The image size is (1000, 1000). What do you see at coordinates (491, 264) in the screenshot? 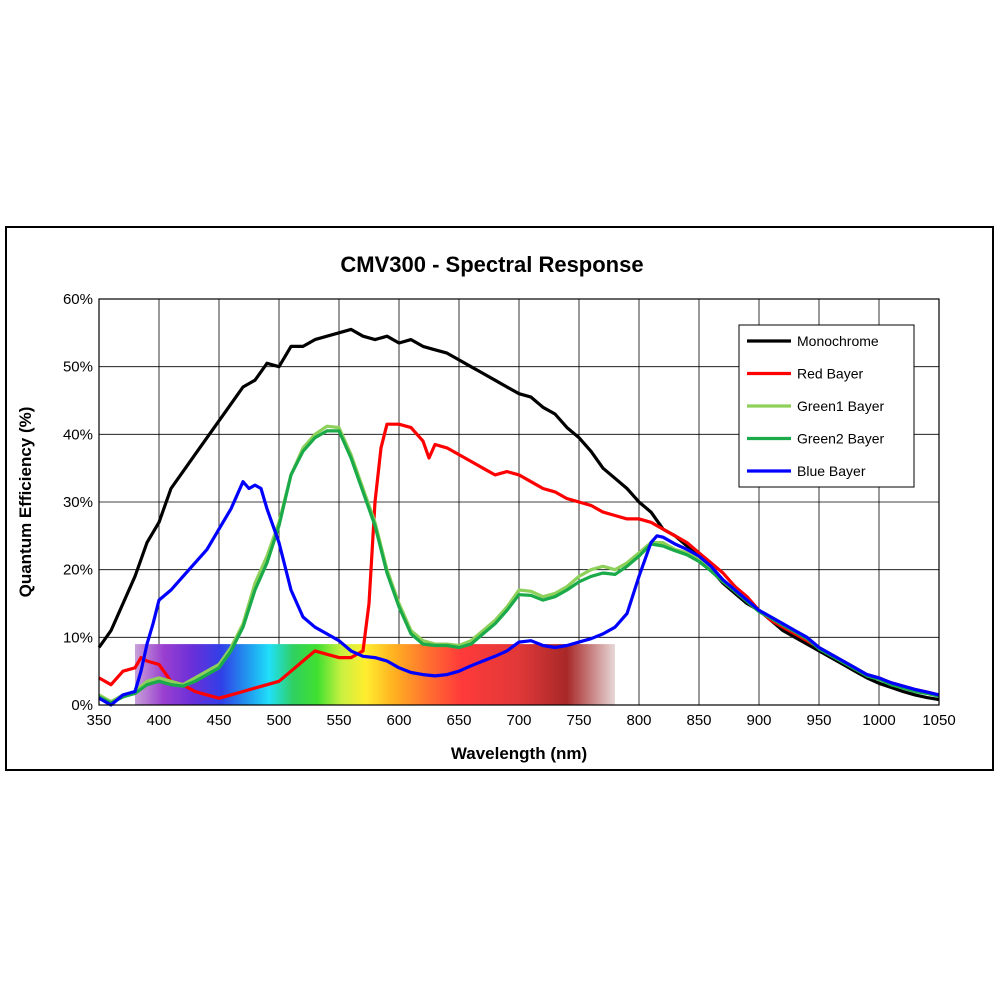
I see `chart-title: CMV300 - Spectral Response` at bounding box center [491, 264].